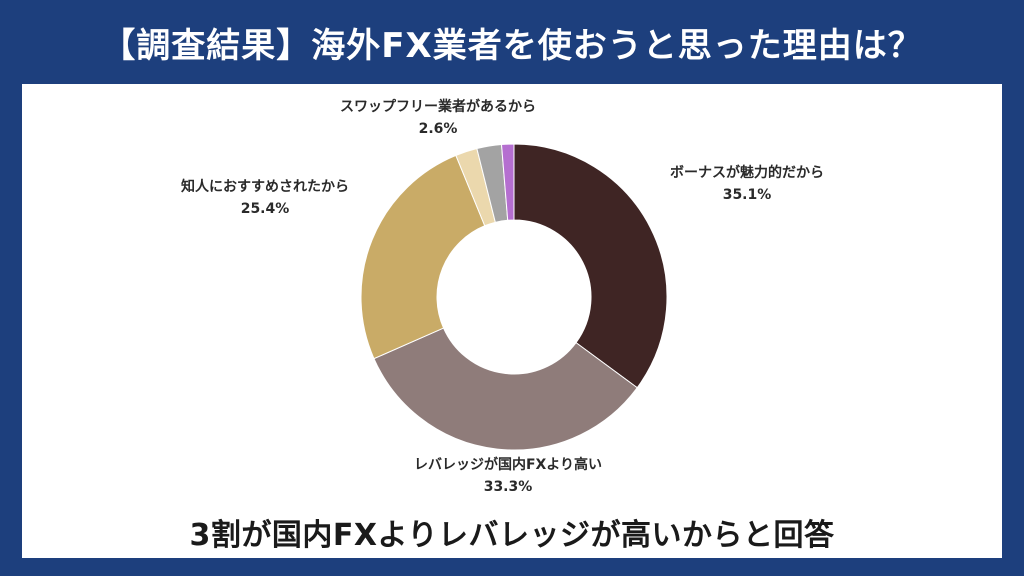  I want to click on label-bonus: ボーナスが魅力的だから 35.1%, so click(747, 184).